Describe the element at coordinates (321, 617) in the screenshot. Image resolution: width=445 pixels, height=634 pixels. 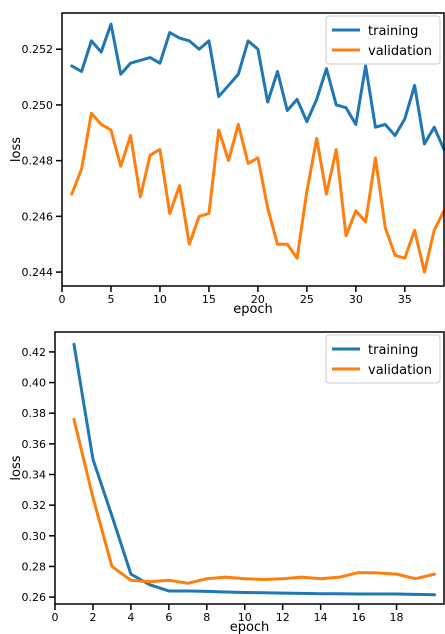
I see `x-tick-label: 14` at that location.